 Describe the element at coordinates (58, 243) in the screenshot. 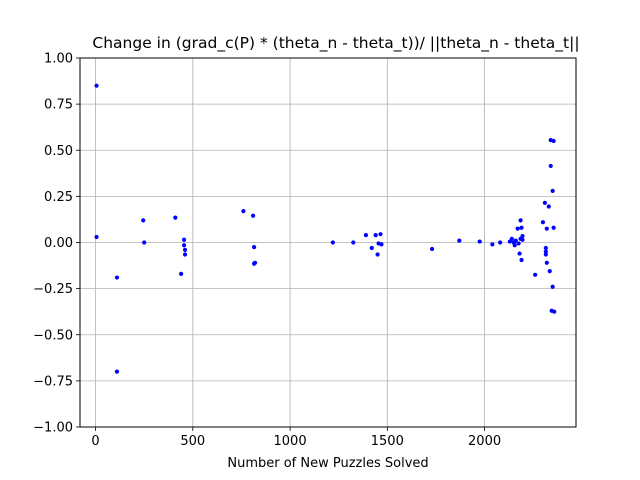

I see `y-tick-label: 0.00` at that location.